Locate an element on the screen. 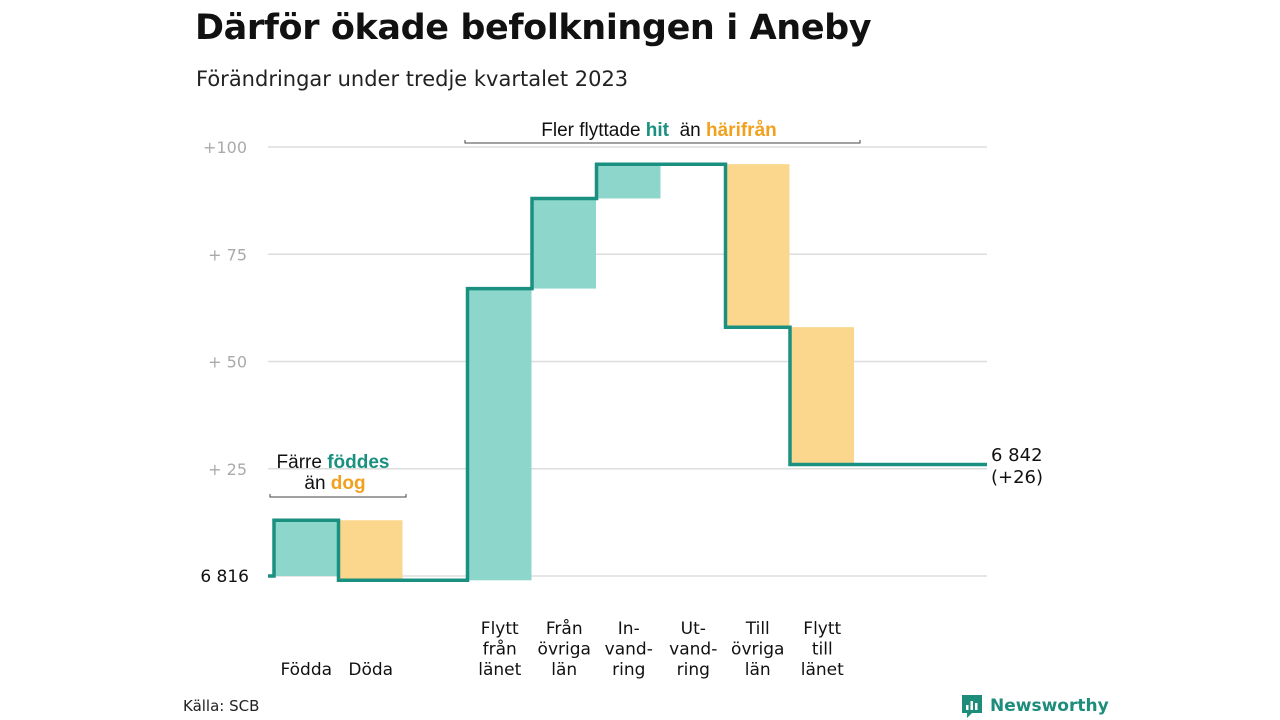  y-tick-label: + 50 is located at coordinates (227, 362).